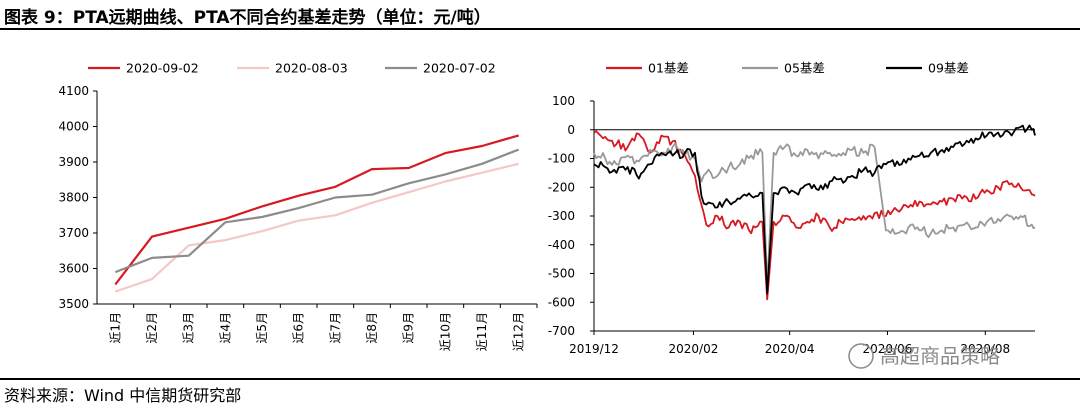 The height and width of the screenshot is (407, 1080). I want to click on left-x-tick-label: 近10月, so click(445, 331).